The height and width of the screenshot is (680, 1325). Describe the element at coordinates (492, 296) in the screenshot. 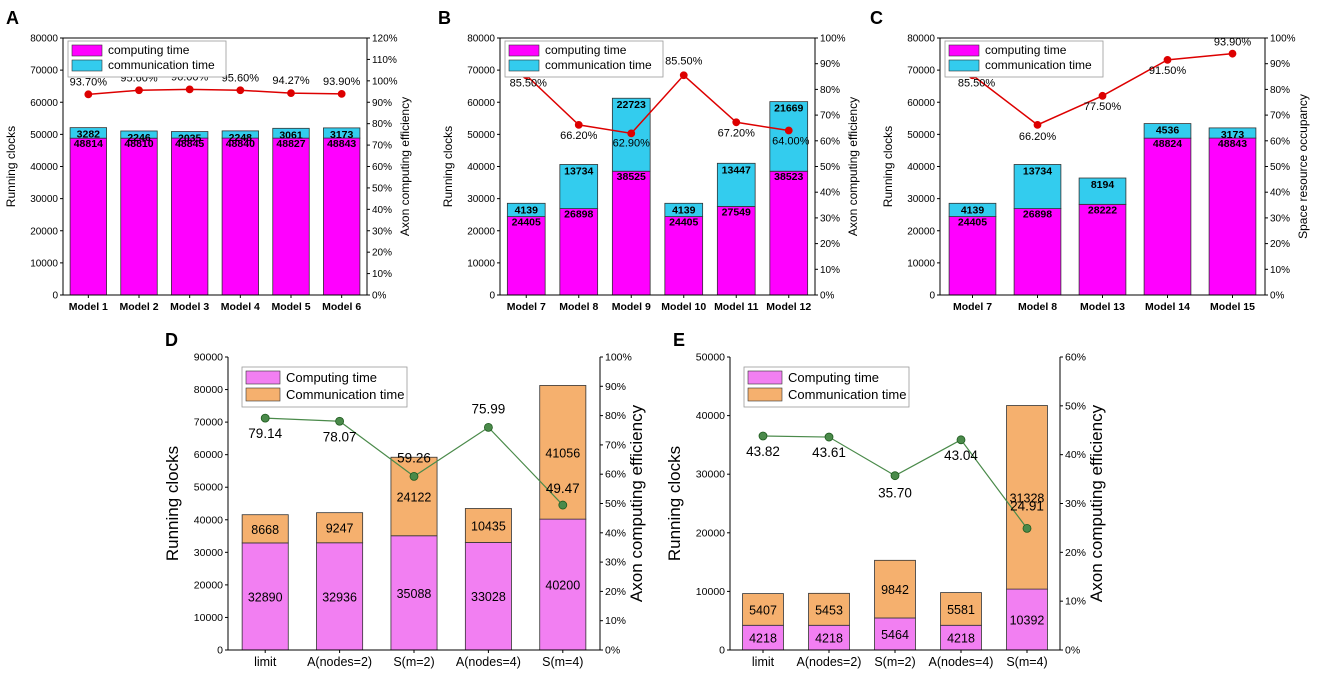

I see `y-tick-label: 0` at that location.